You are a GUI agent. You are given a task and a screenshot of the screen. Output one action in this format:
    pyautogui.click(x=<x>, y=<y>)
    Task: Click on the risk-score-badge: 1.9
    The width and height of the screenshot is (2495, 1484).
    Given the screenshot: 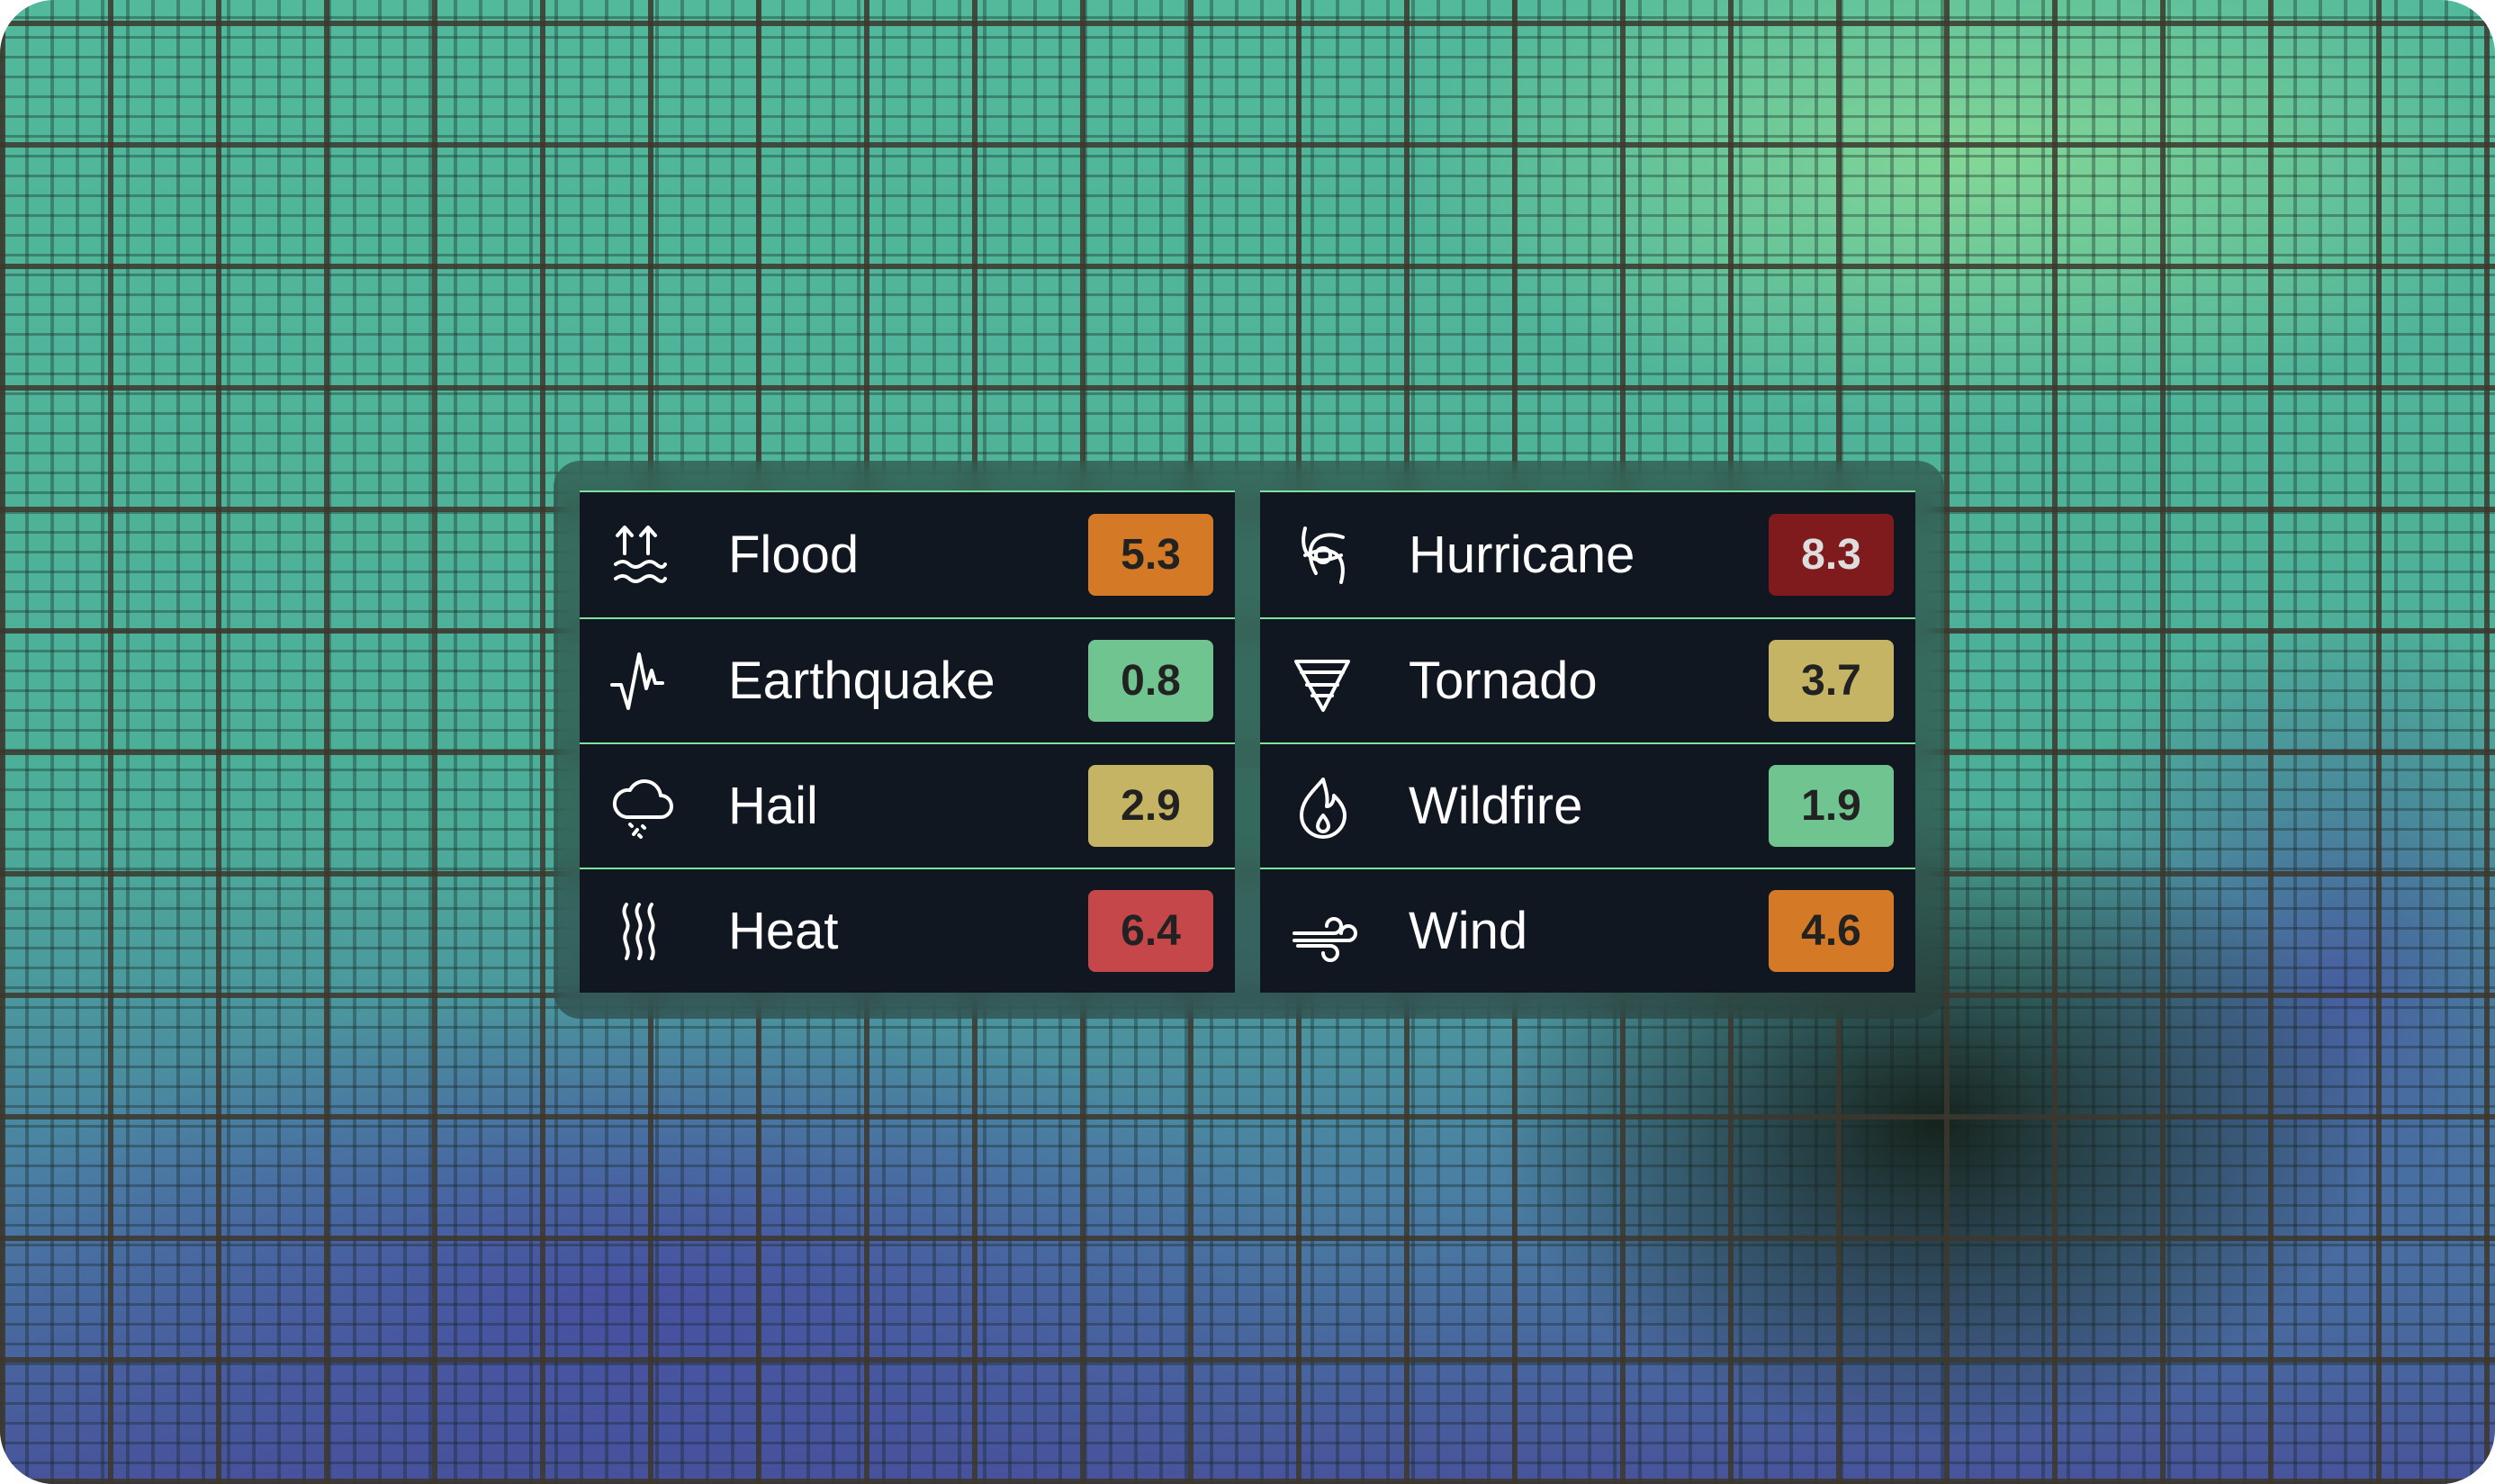 What is the action you would take?
    pyautogui.click(x=1831, y=806)
    